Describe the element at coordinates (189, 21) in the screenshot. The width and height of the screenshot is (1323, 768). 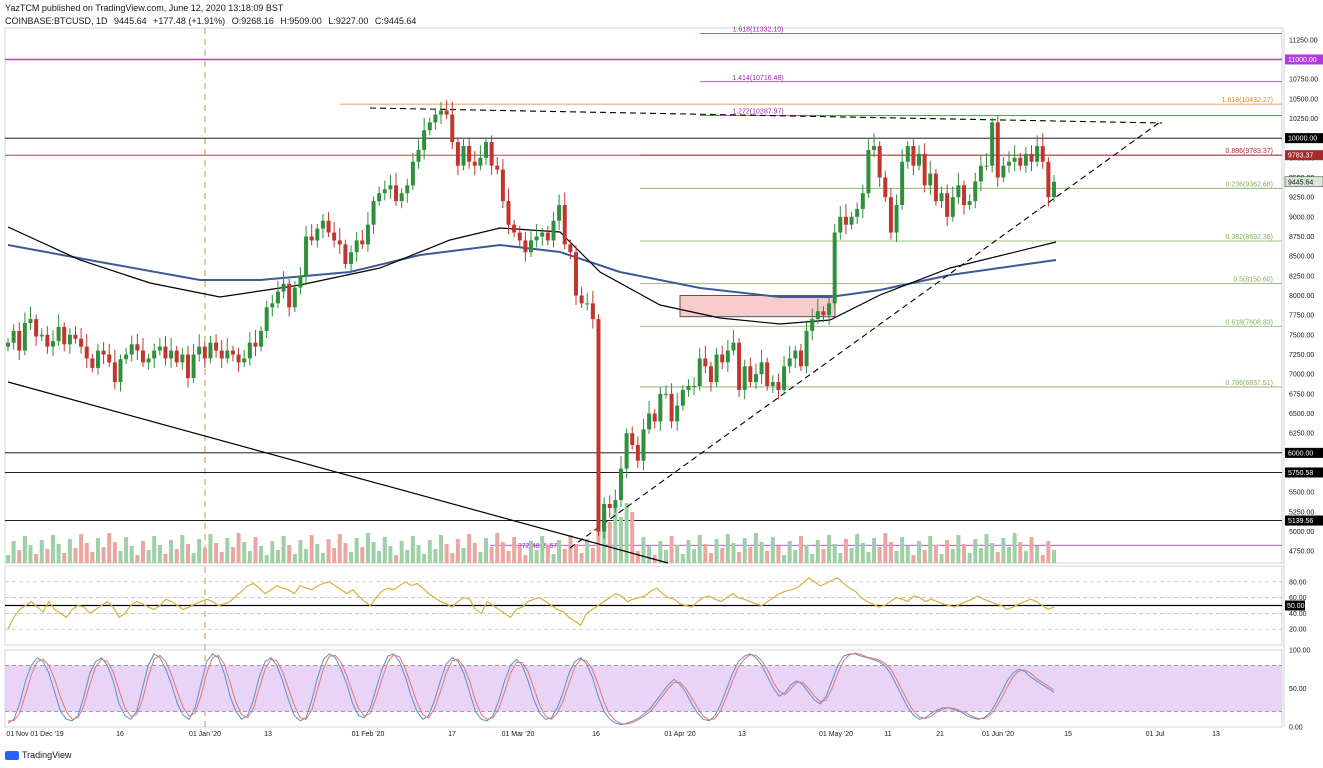
I see `price-change: +177.48 (+1.91%)` at that location.